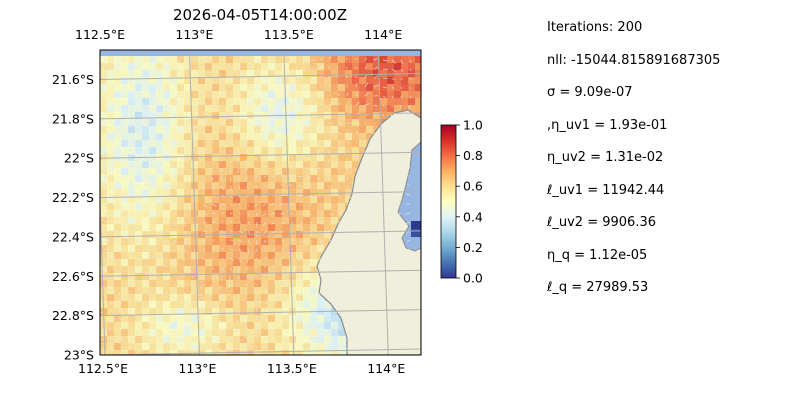  I want to click on gridline-lon, so click(103, 271).